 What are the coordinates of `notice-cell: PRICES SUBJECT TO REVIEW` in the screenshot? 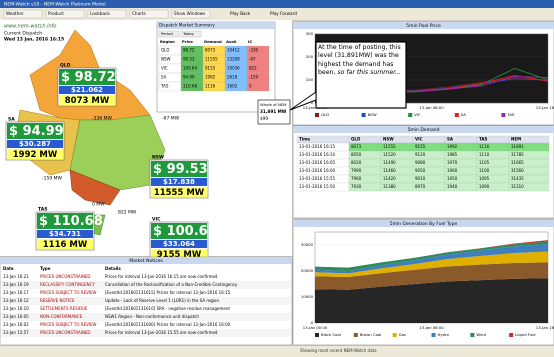 It's located at (68, 292).